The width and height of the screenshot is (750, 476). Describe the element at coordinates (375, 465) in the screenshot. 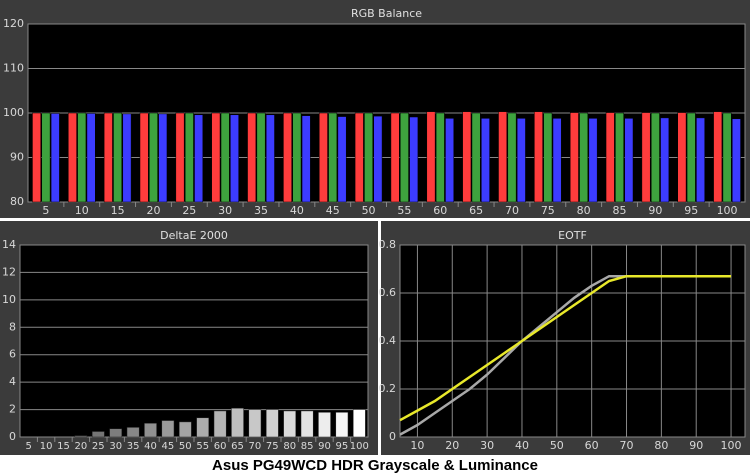

I see `caption: Asus PG49WCD HDR Grayscale & Luminance` at that location.